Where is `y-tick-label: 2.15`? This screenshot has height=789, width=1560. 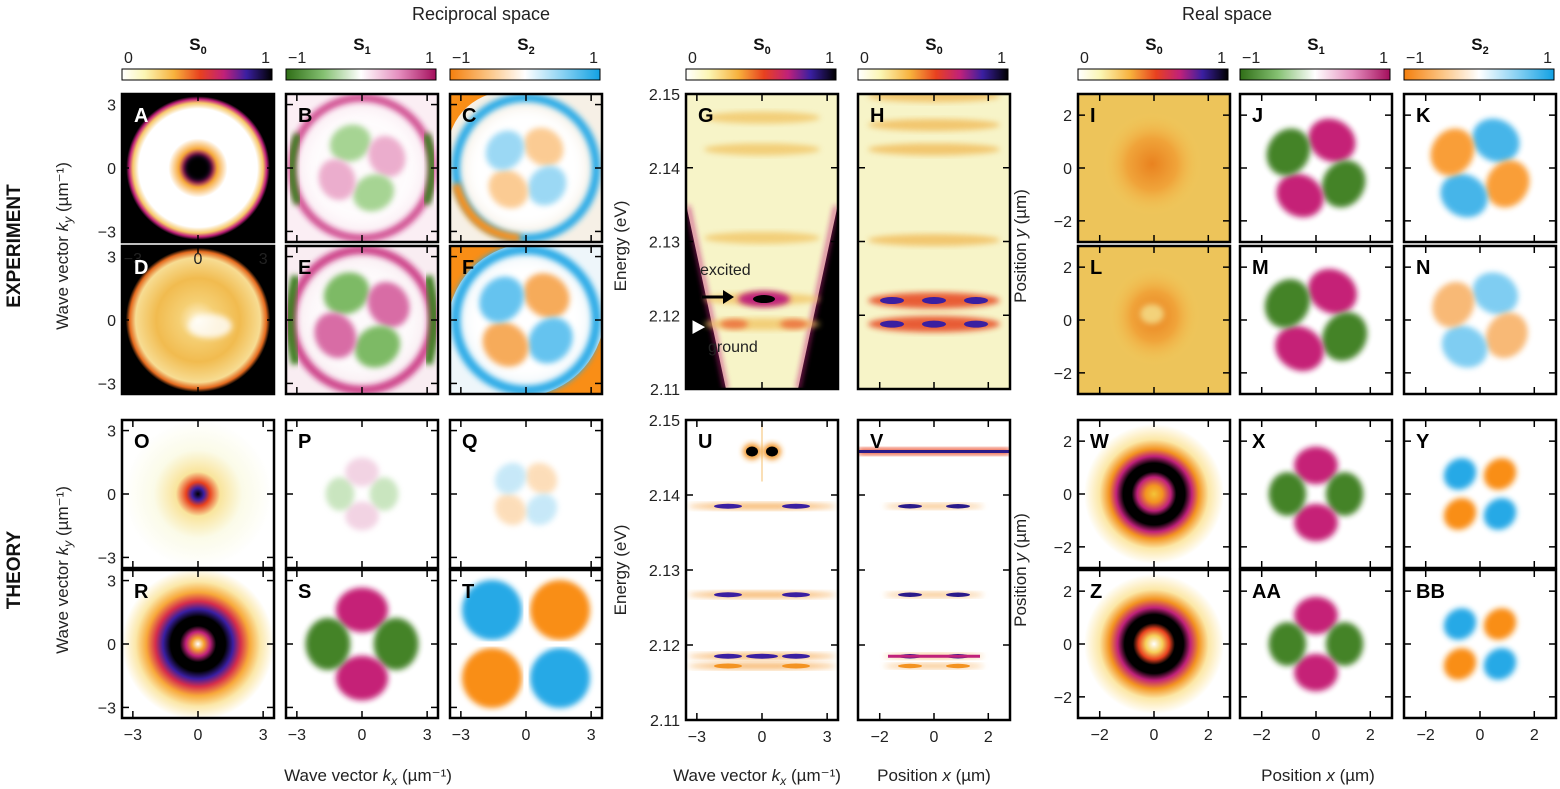 y-tick-label: 2.15 is located at coordinates (664, 421).